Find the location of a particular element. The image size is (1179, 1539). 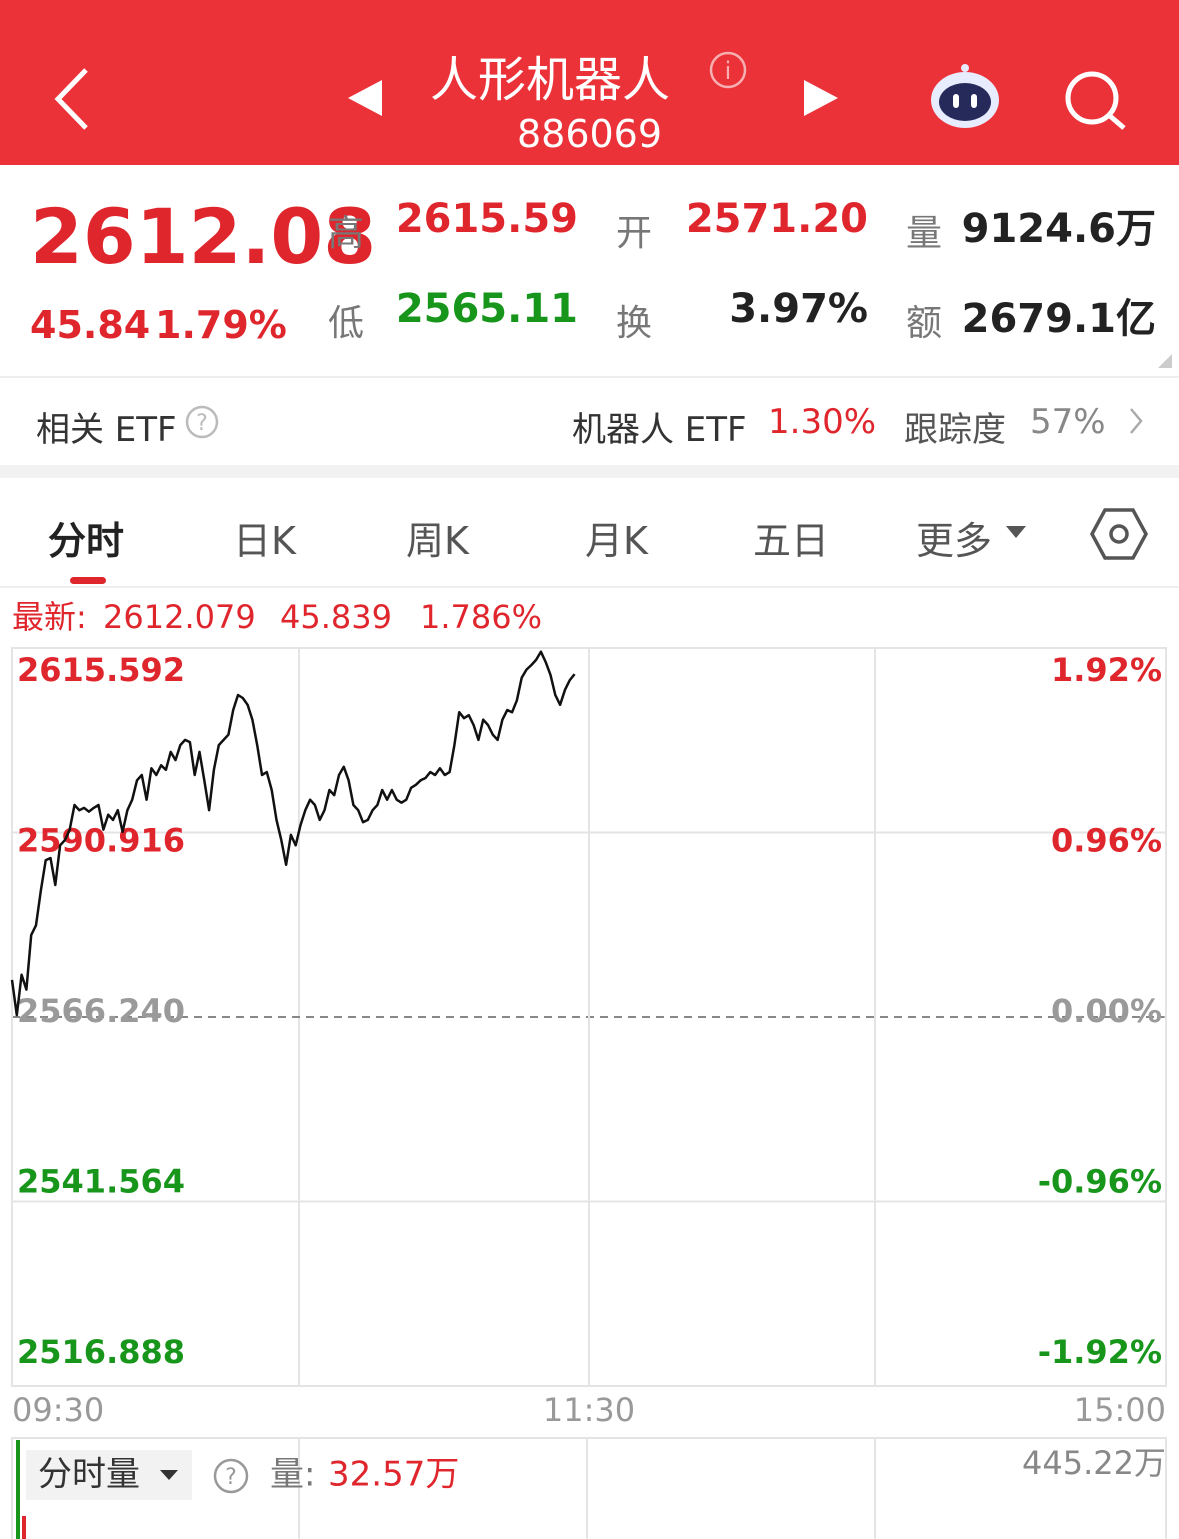

prev-button is located at coordinates (366, 98).